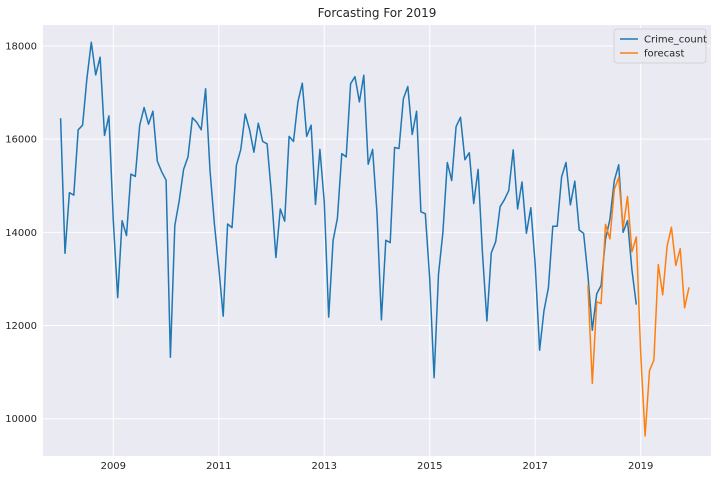  I want to click on x-tick-label: 2011, so click(218, 466).